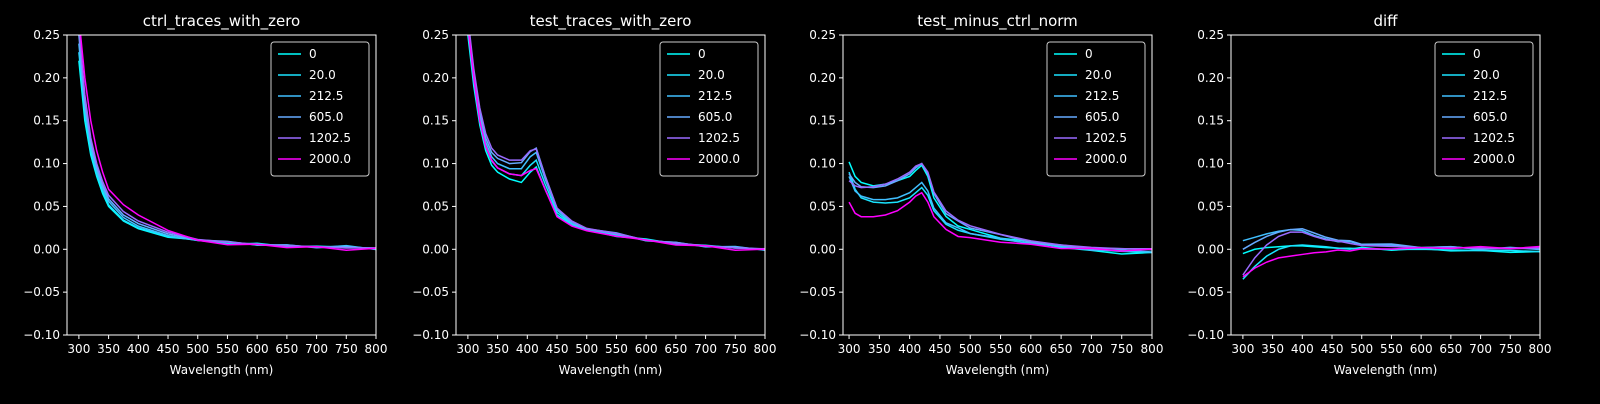  What do you see at coordinates (997, 21) in the screenshot?
I see `chart-title: test_minus_ctrl_norm` at bounding box center [997, 21].